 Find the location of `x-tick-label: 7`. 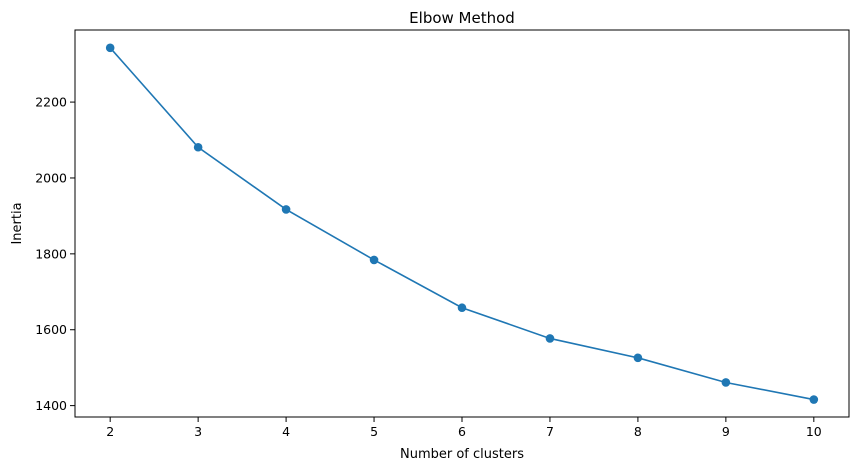

x-tick-label: 7 is located at coordinates (550, 431).